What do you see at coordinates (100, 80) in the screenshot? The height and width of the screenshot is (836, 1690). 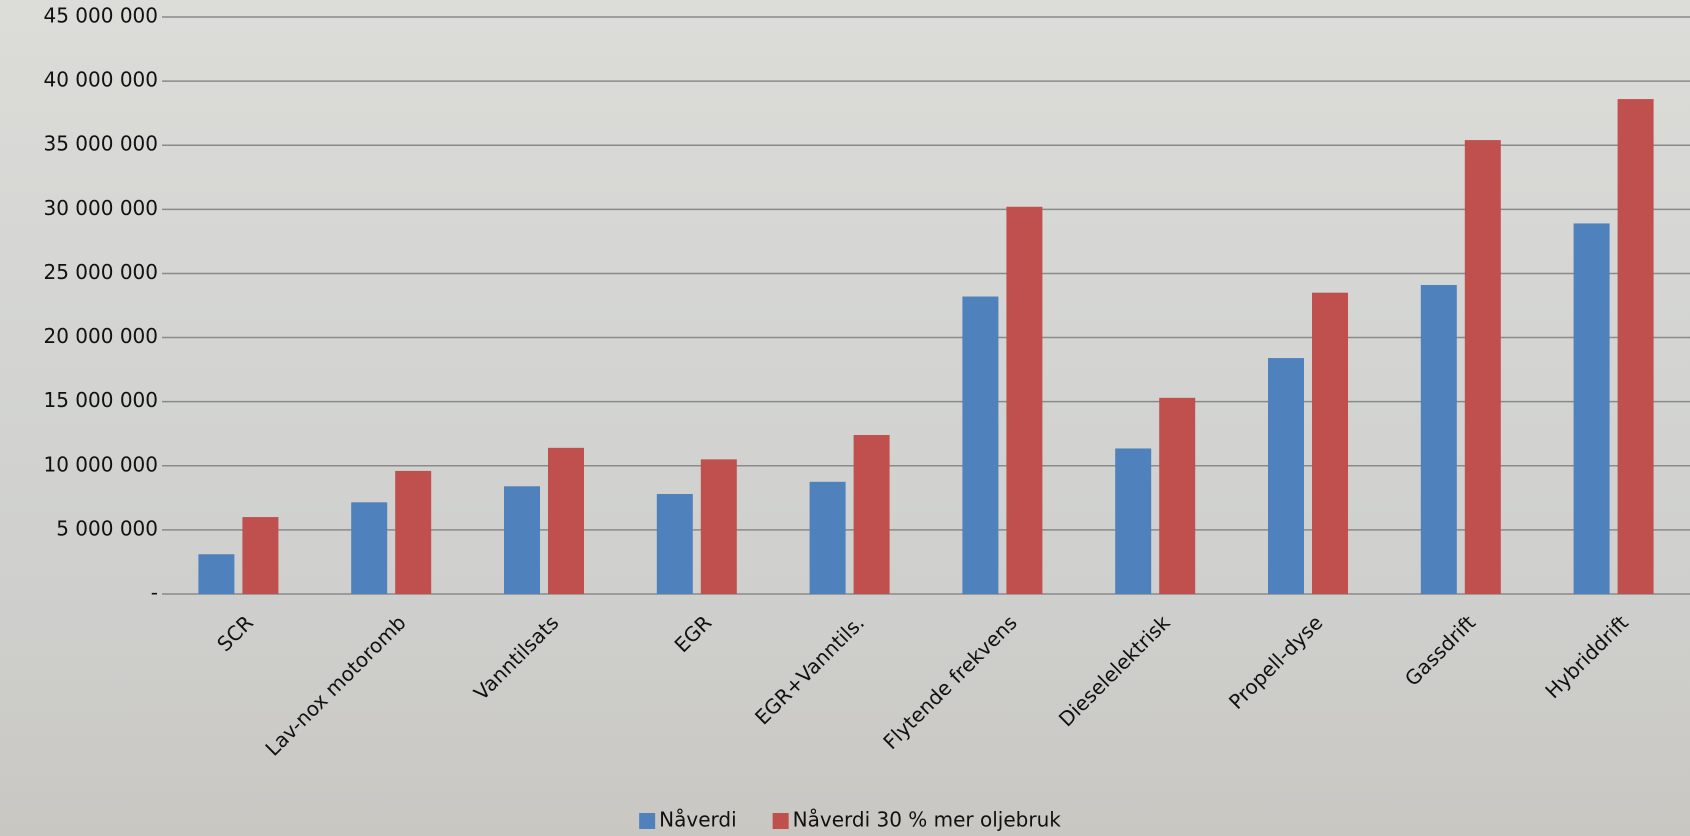 I see `y-tick-label: 40 000 000` at bounding box center [100, 80].